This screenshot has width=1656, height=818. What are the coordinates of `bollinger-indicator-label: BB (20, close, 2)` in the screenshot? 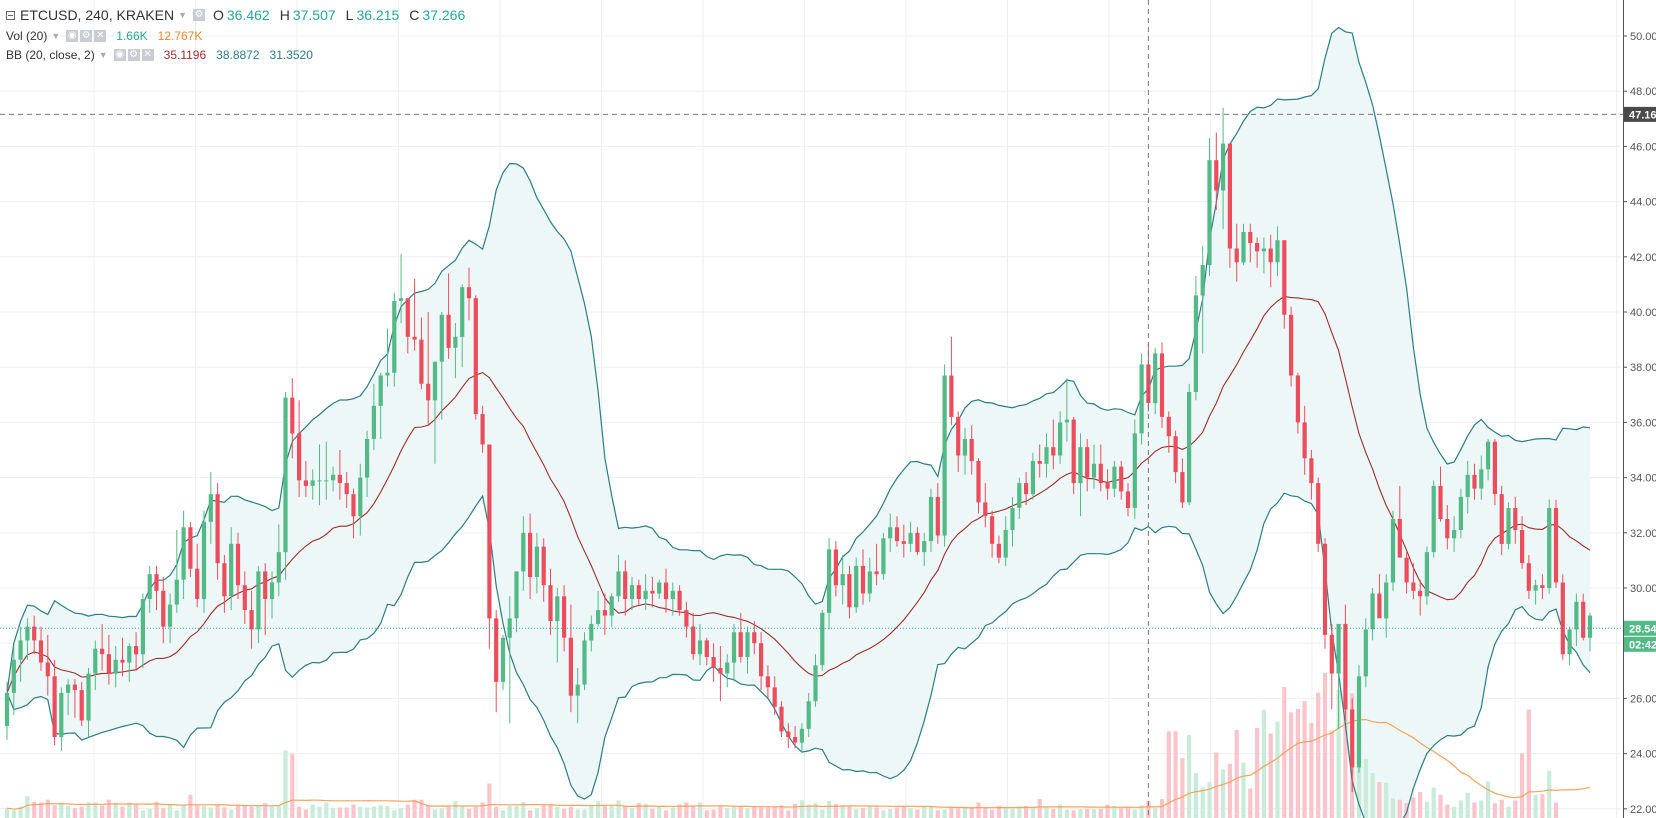 It's located at (50, 54).